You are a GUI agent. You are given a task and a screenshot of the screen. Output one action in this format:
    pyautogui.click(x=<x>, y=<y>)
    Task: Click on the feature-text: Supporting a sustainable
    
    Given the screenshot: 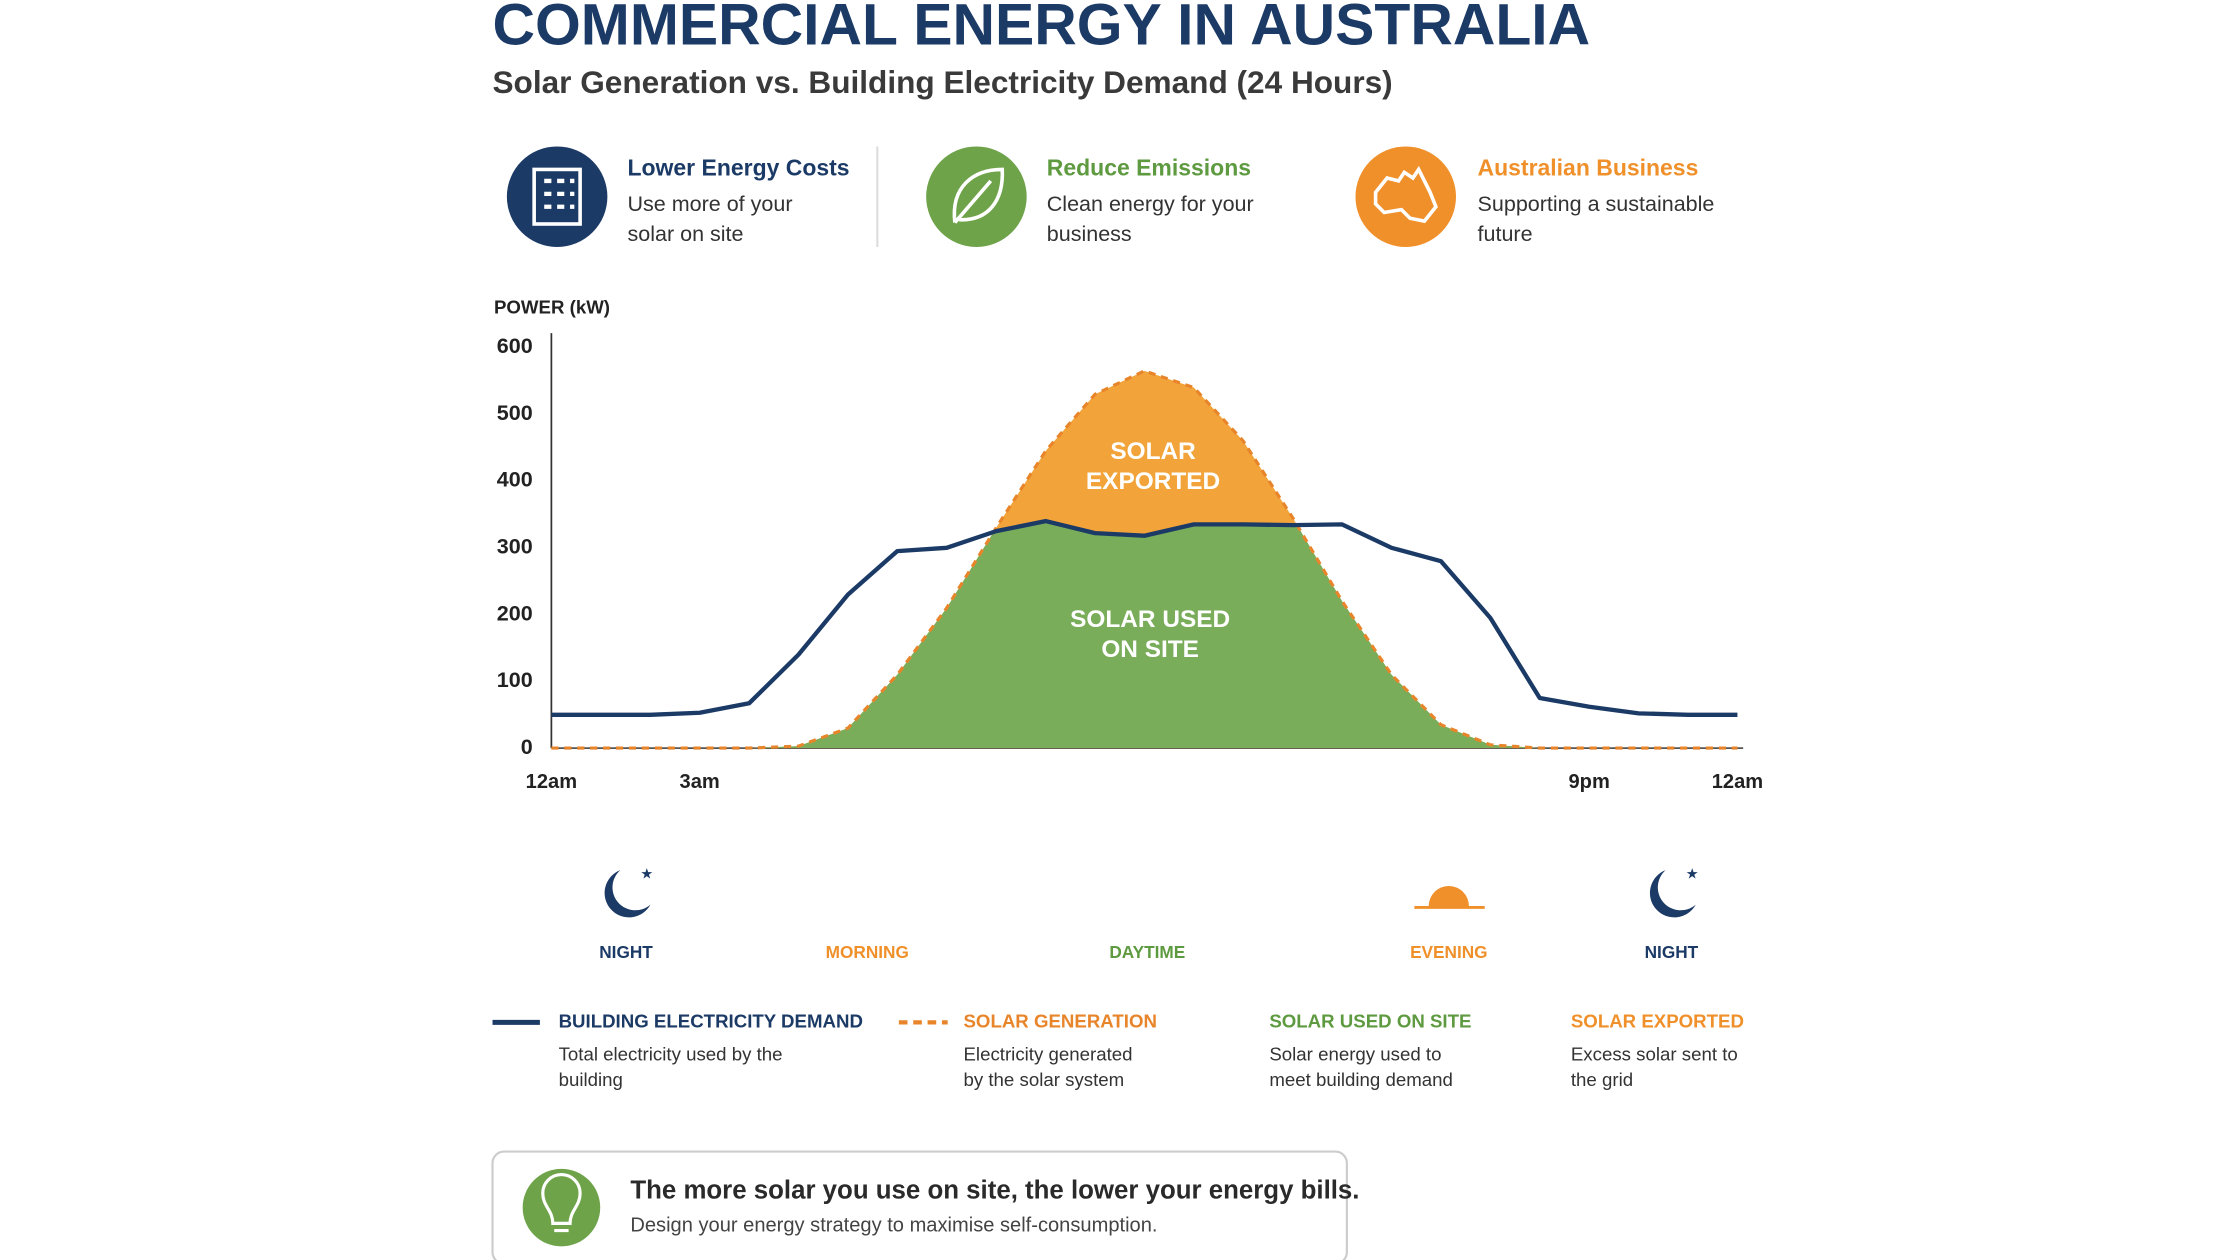 What is the action you would take?
    pyautogui.click(x=1596, y=204)
    